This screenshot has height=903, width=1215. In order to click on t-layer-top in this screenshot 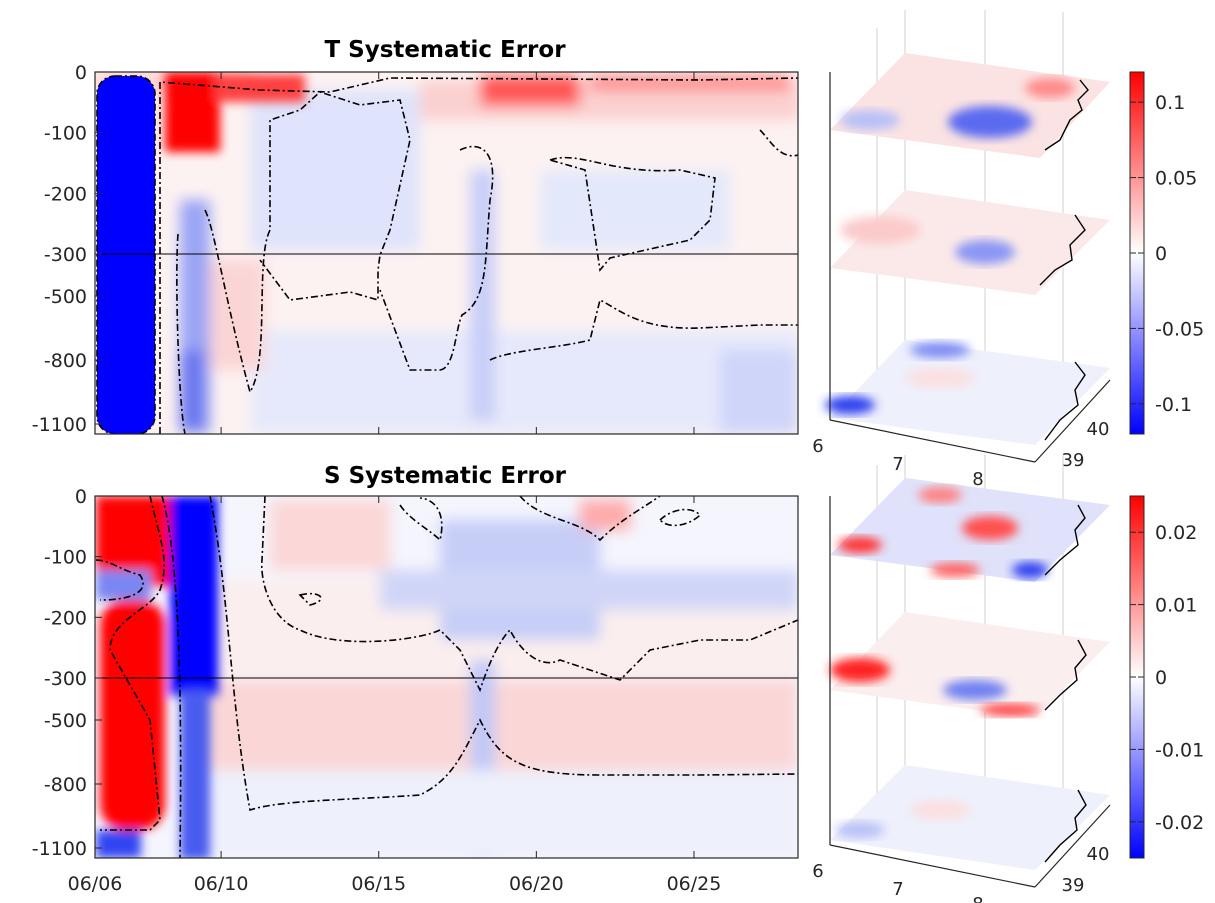, I will do `click(970, 105)`.